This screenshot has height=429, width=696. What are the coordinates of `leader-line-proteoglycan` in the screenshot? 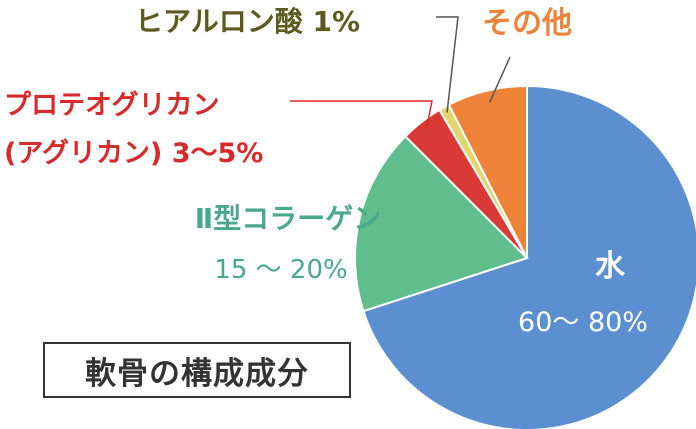 It's located at (361, 114).